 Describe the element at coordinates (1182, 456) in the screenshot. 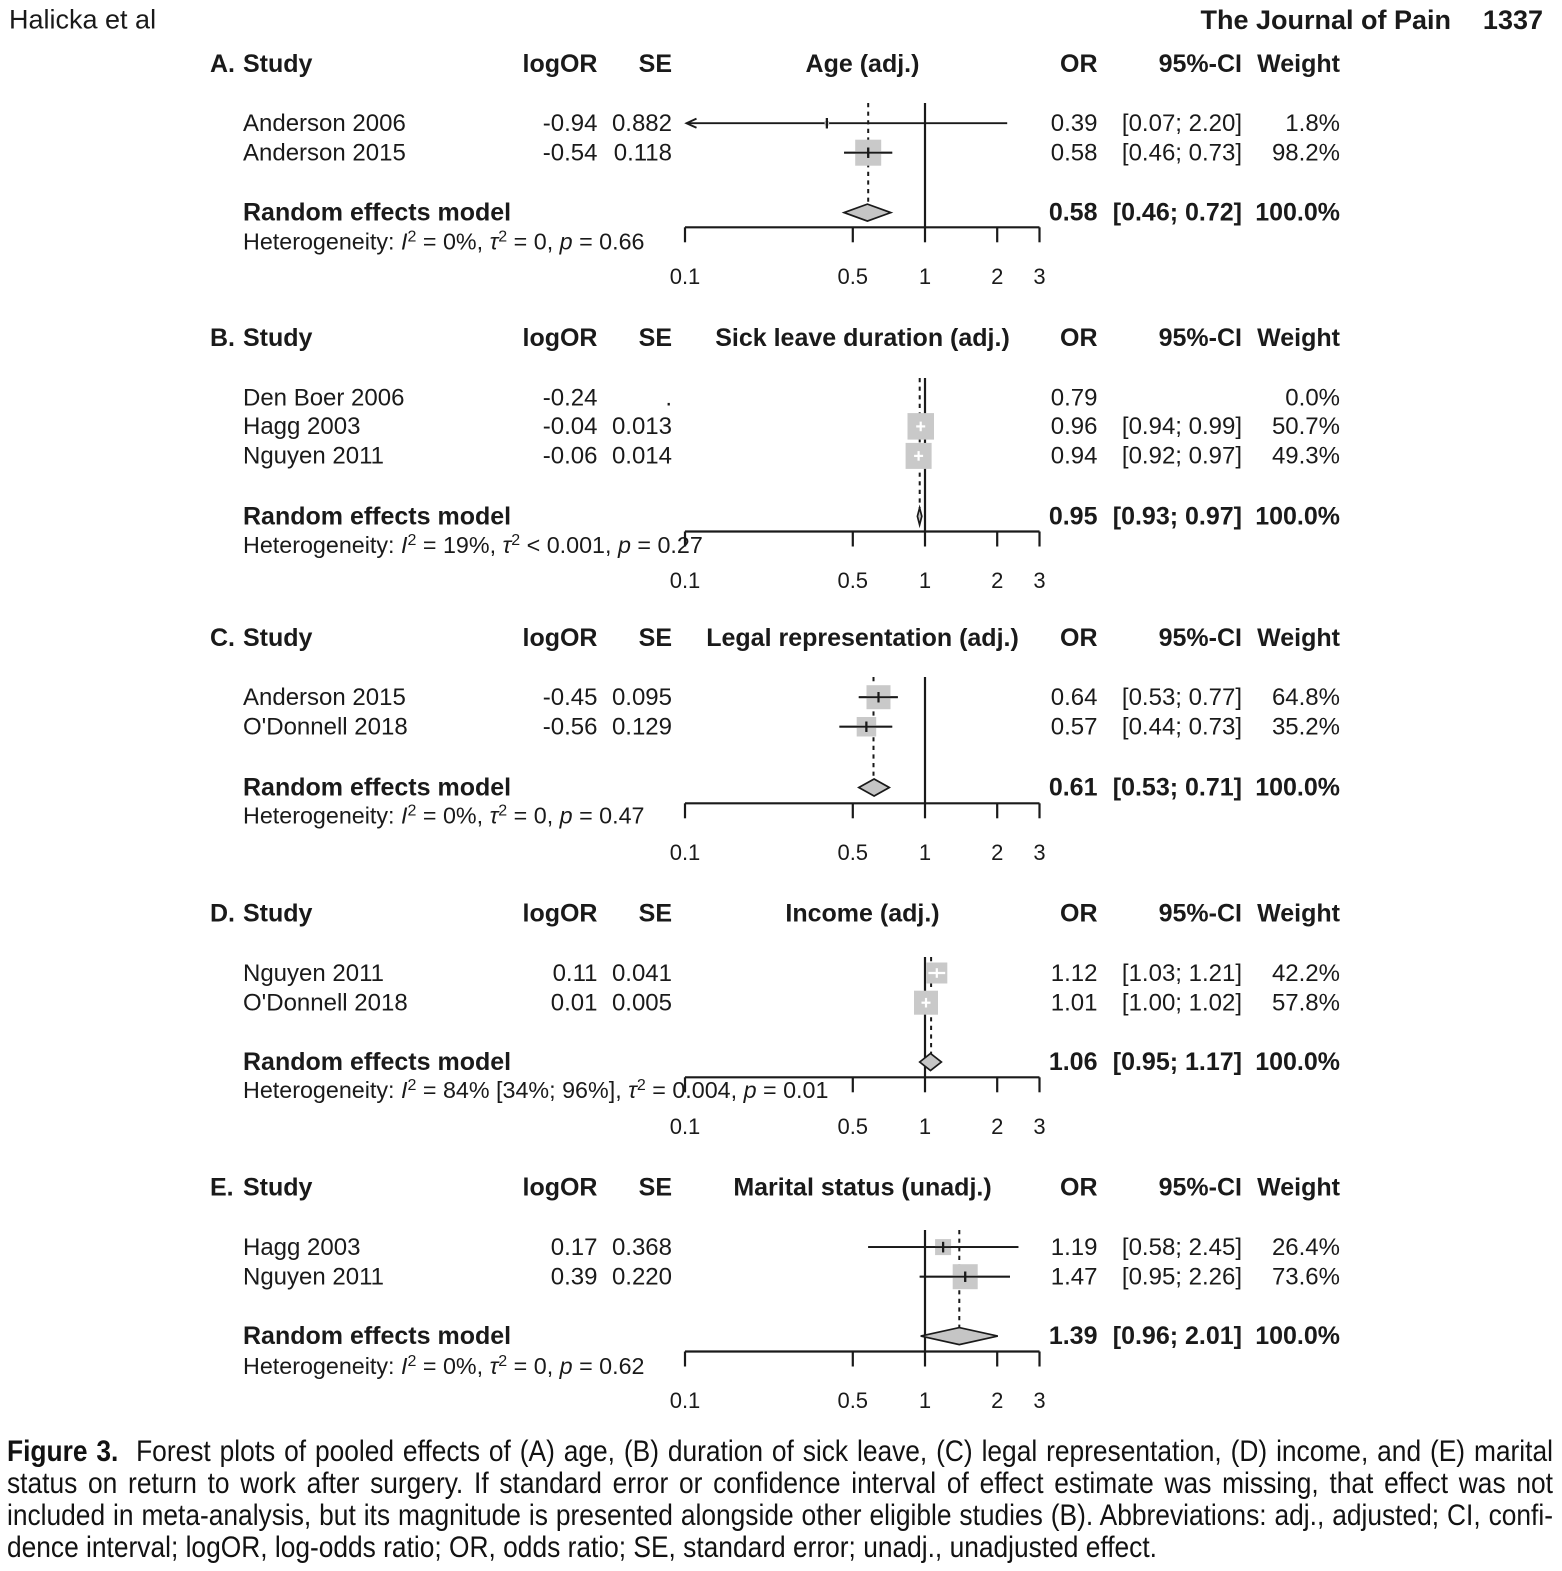

I see `svg-text: [0.92; 0.97]` at that location.